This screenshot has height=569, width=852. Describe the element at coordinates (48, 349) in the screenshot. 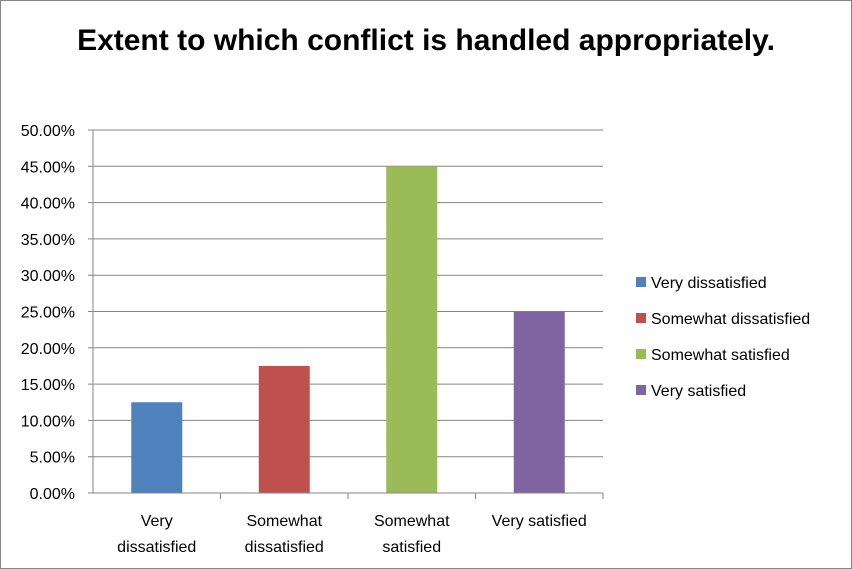

I see `y-tick-label: 20.00%` at that location.